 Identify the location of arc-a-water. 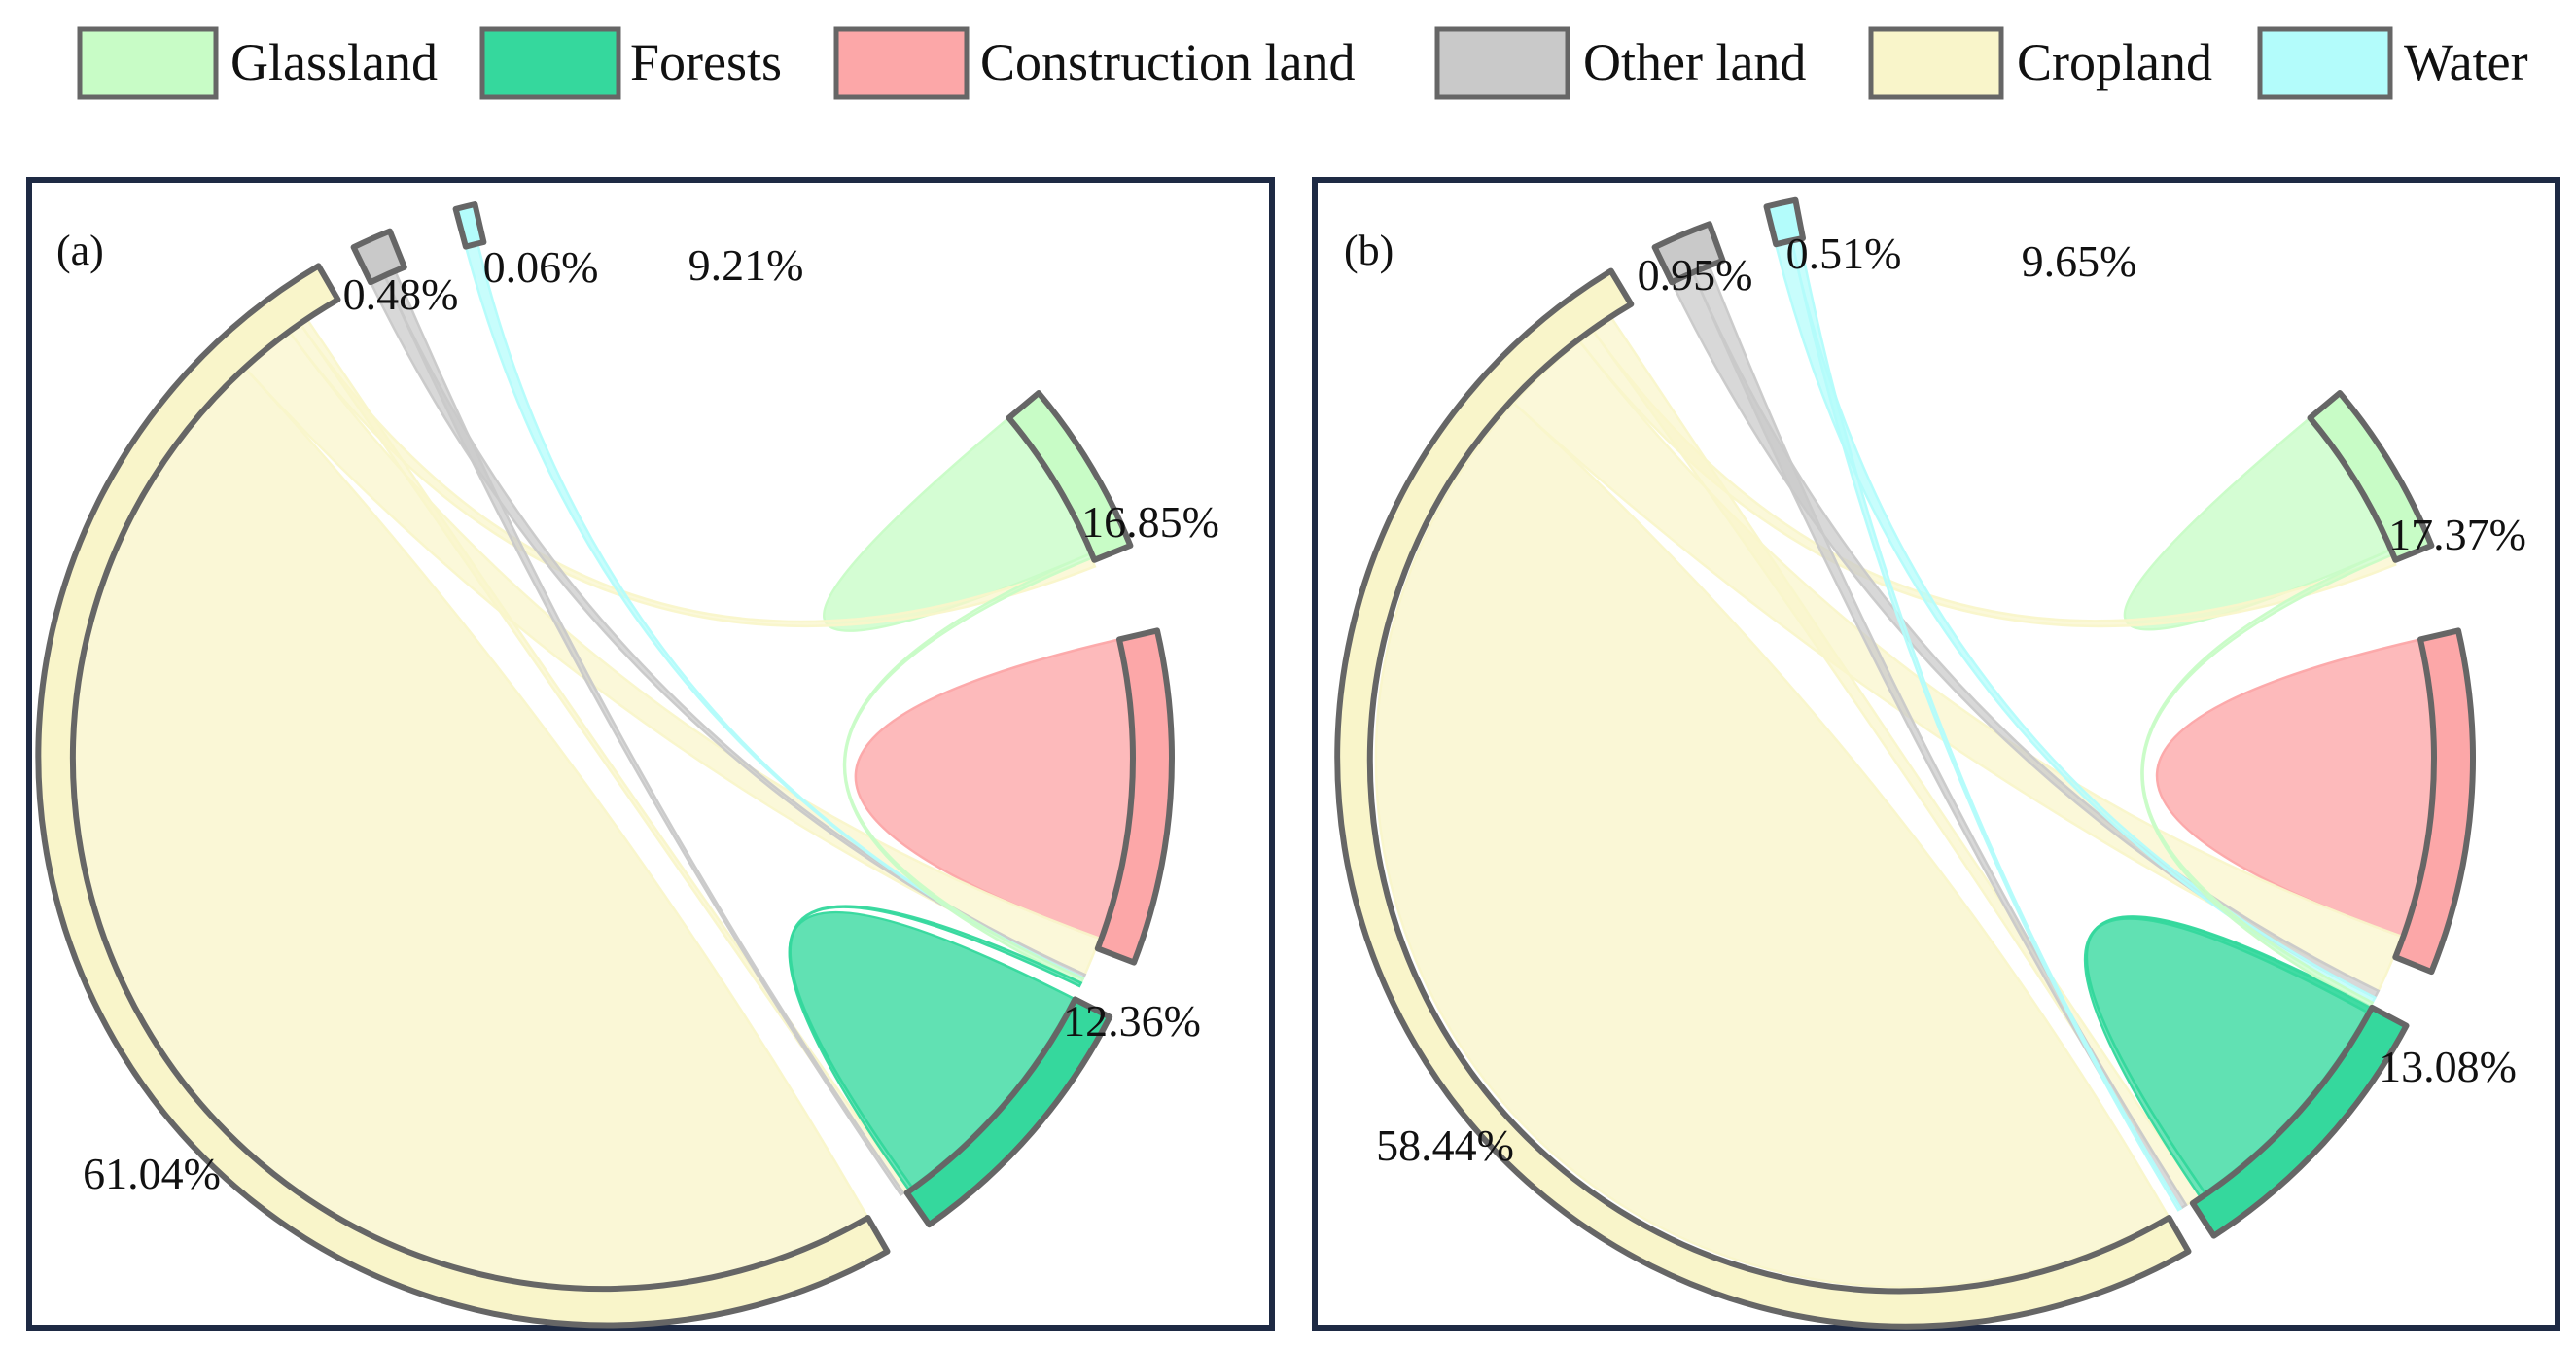
(469, 226).